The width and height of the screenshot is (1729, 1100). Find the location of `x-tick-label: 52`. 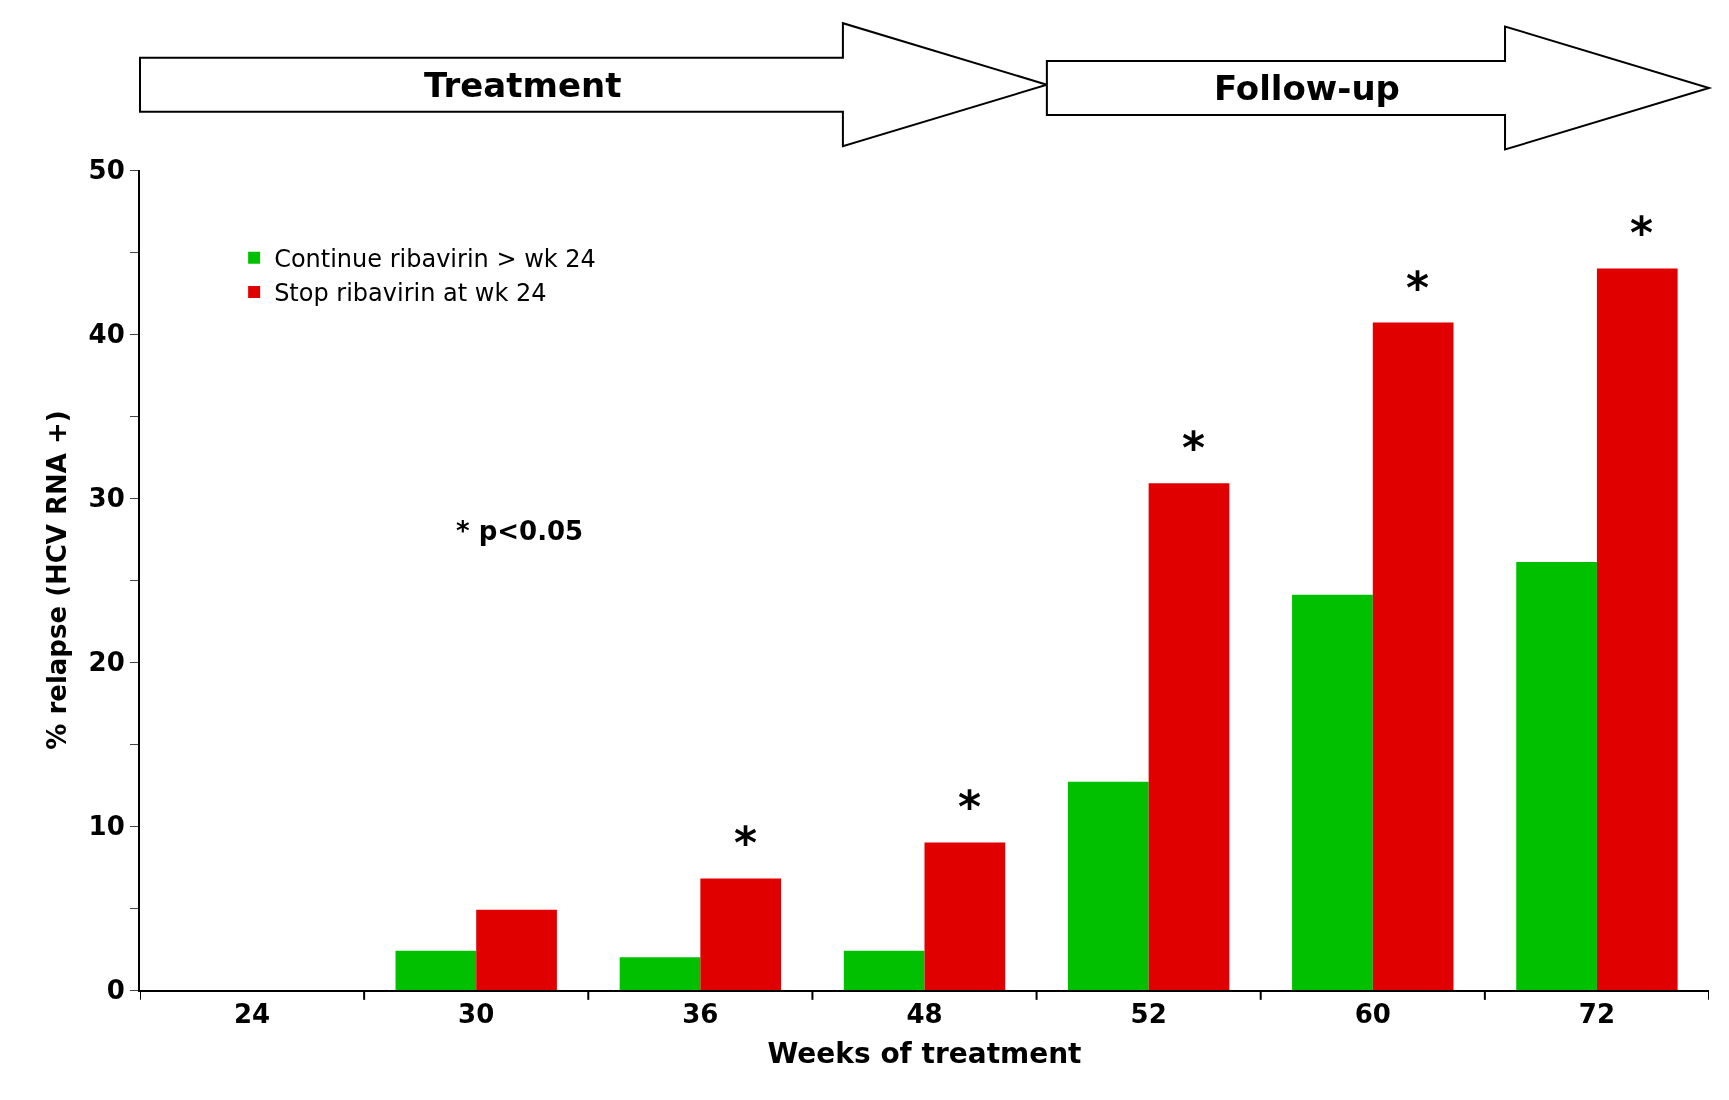

x-tick-label: 52 is located at coordinates (1148, 1014).